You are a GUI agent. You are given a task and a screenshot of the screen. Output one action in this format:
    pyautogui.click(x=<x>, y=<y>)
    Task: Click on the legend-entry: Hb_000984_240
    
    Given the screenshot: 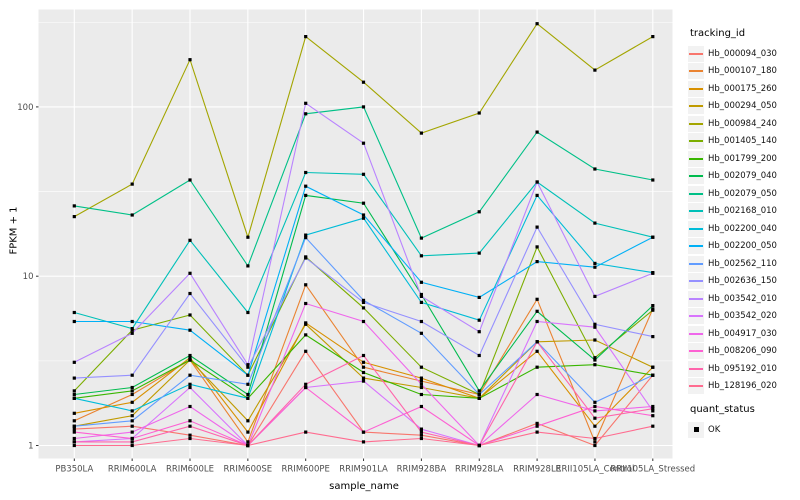 What is the action you would take?
    pyautogui.click(x=744, y=124)
    